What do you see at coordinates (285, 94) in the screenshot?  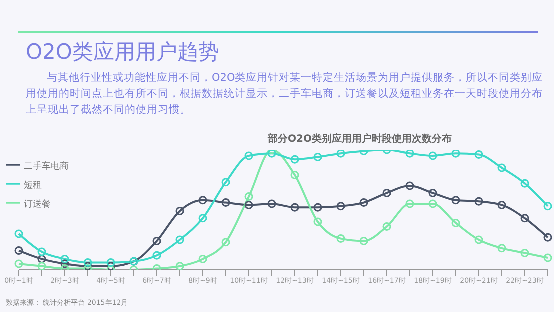 I see `chart-subtitle: 与其他行业性或功能性应用不同，O2O类应用针对某一特定生活场景为用户提供服务，所以不同类别应用使用的时间点上也有所不同，根据数据统计显示，二手车电商，订送餐以及短租业务在一天时段使用分布上呈现出了截然不同的使用习惯。` at bounding box center [285, 94].